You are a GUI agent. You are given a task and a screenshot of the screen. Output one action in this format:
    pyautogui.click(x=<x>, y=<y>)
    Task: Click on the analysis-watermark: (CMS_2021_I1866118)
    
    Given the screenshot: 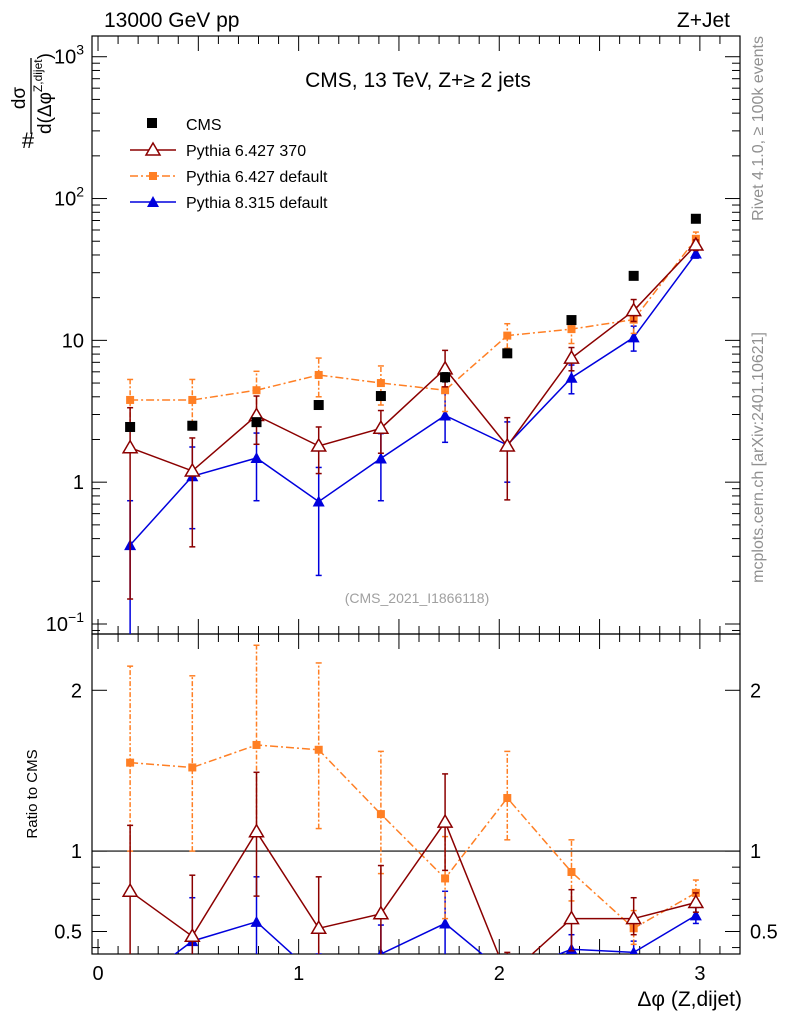 What is the action you would take?
    pyautogui.click(x=417, y=598)
    